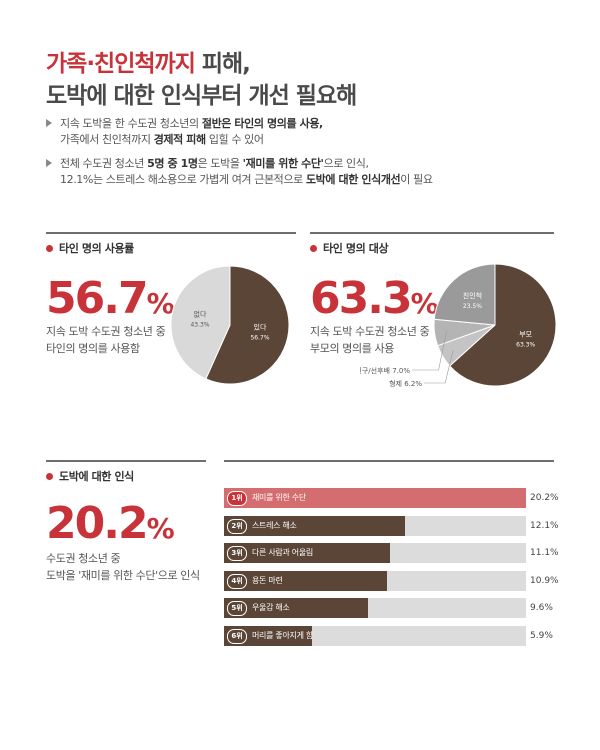 This screenshot has height=750, width=600. Describe the element at coordinates (352, 348) in the screenshot. I see `desc-line: 부모의 명의를 사용` at that location.